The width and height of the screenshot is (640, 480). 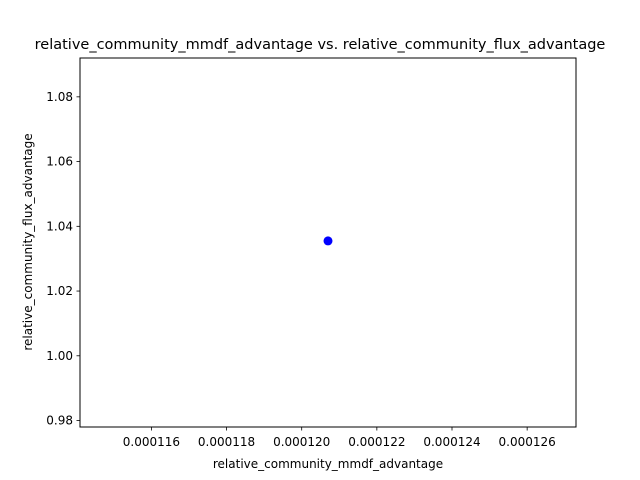 I want to click on y-axis-label: relative_community_flux_advantage, so click(x=28, y=241).